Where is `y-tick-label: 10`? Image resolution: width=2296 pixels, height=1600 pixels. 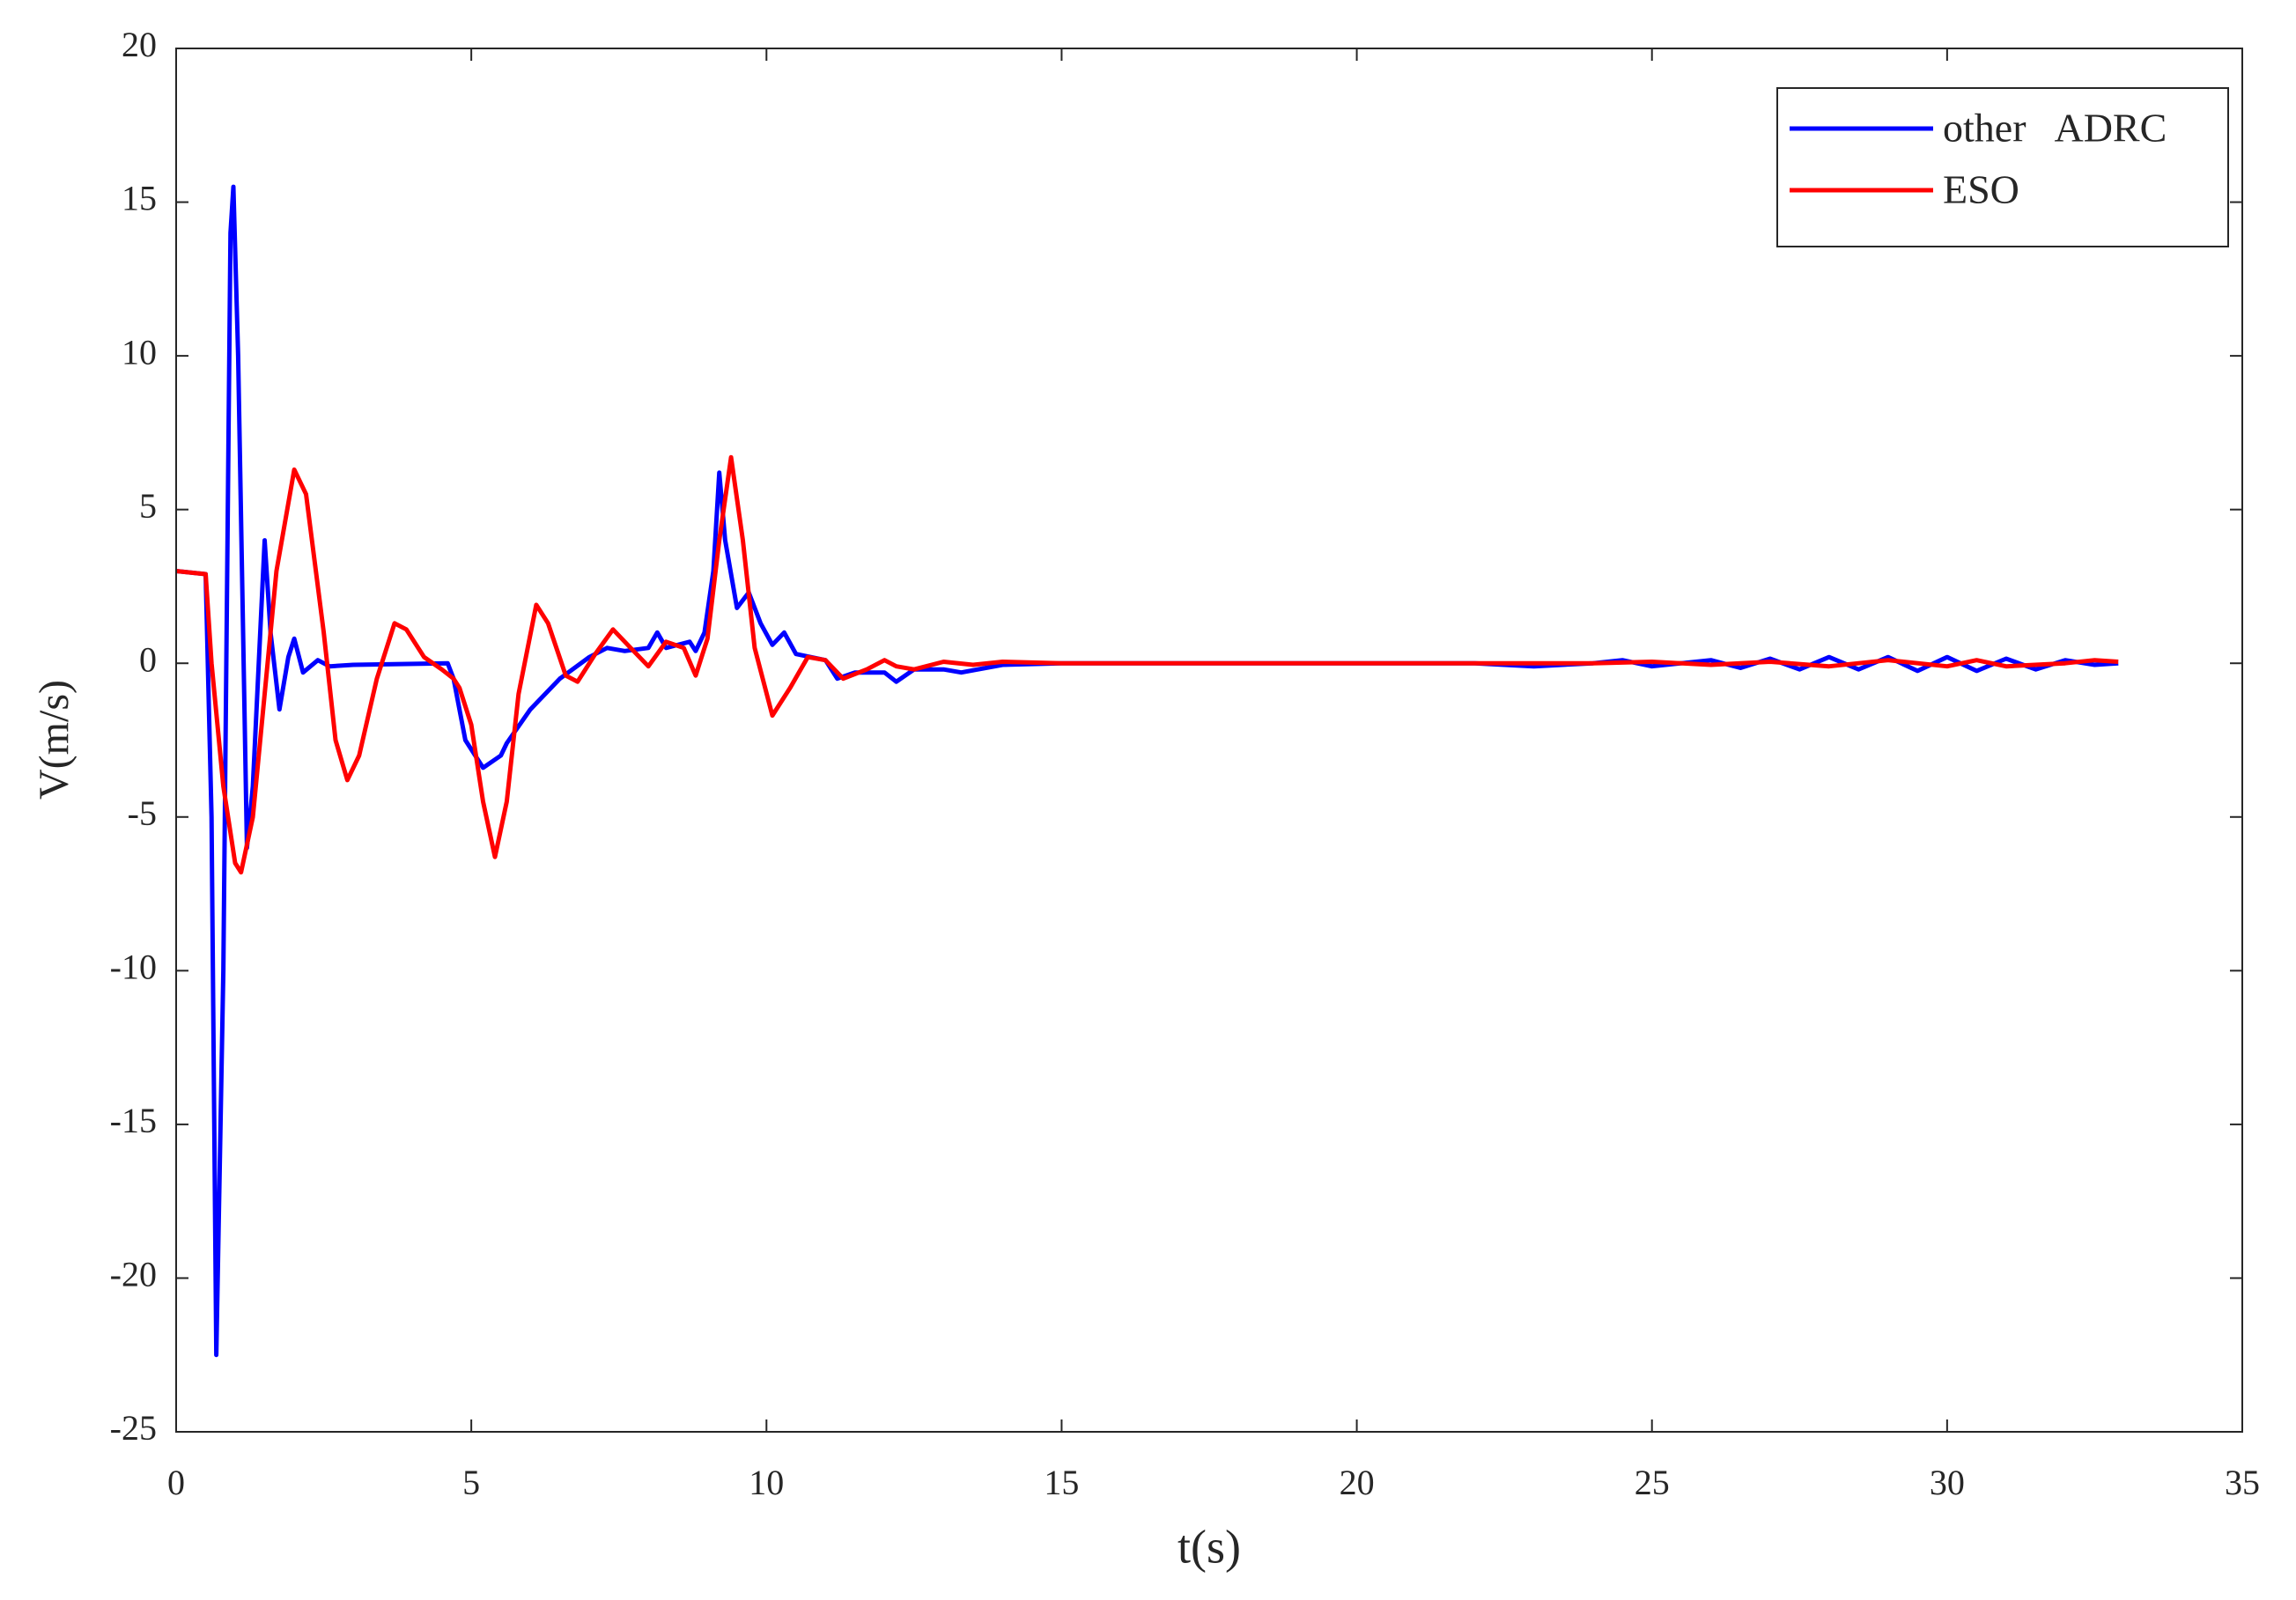
y-tick-label: 10 is located at coordinates (139, 352).